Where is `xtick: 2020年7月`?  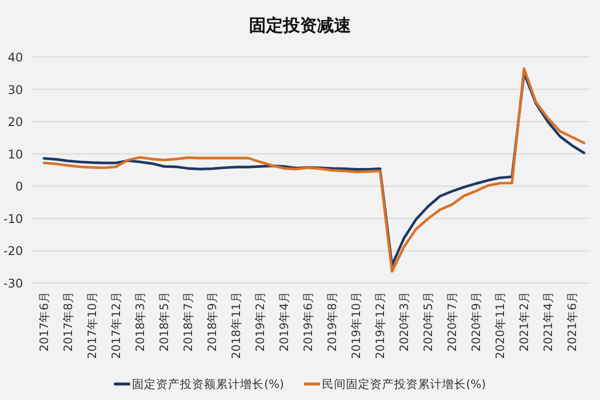
xtick: 2020年7月 is located at coordinates (452, 321).